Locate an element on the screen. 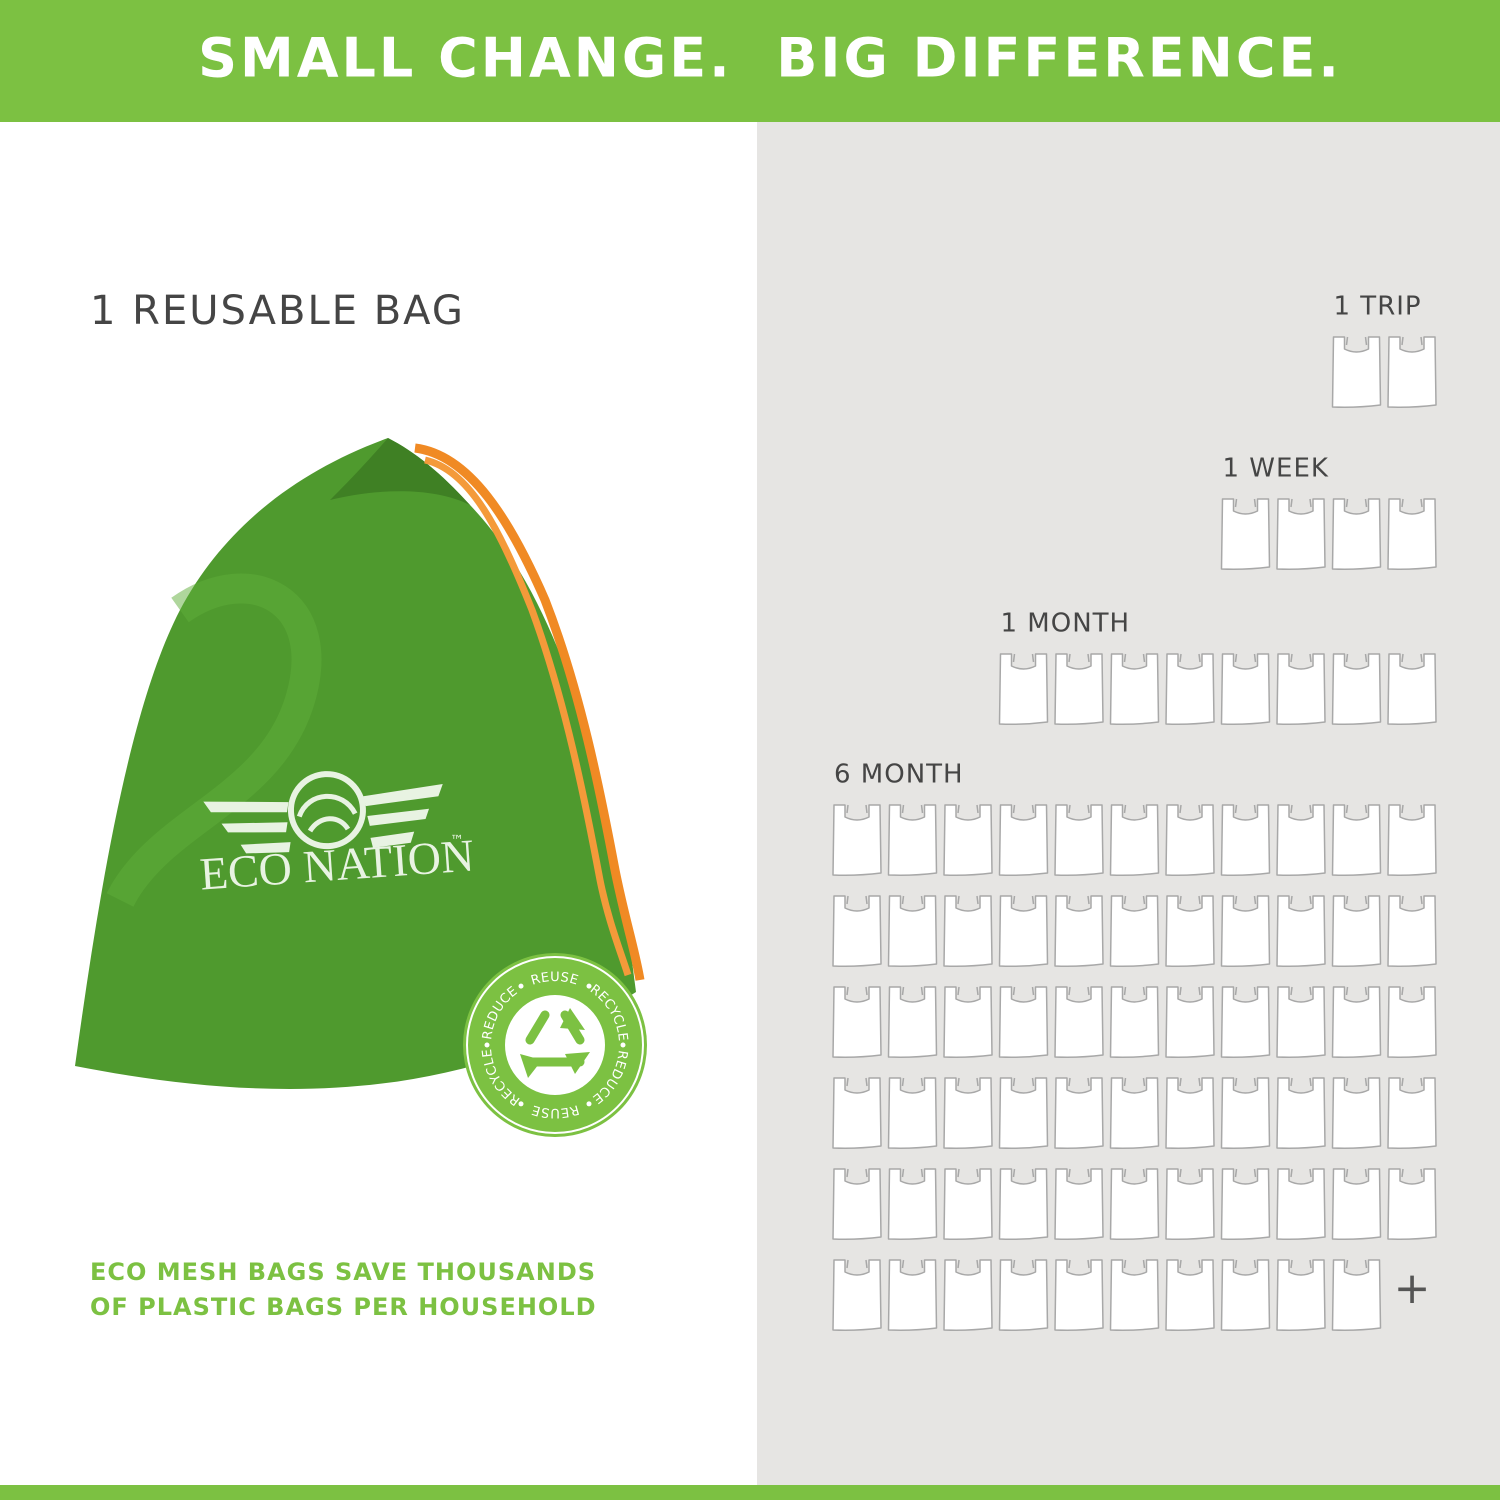  header-title: SMALL CHANGE. BIG DIFFERENCE. is located at coordinates (770, 58).